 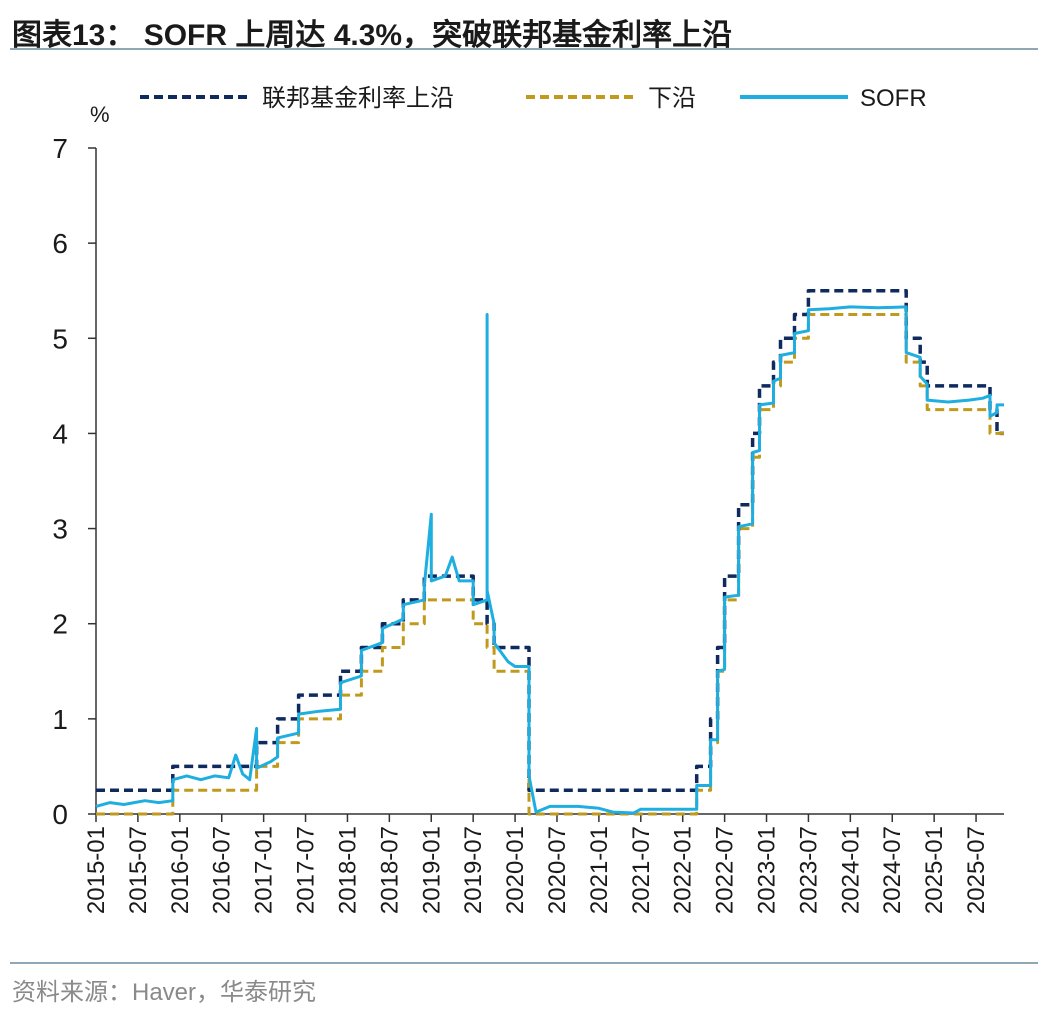 I want to click on x-tick-label: 2018-07, so click(x=389, y=870).